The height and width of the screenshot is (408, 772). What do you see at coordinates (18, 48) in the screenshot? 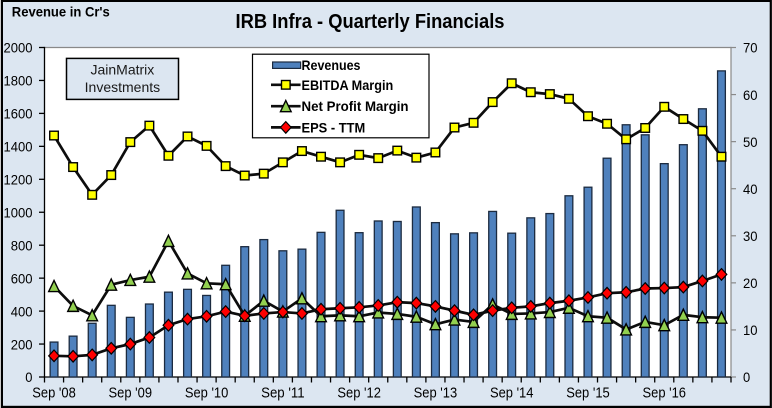
I see `svg-text: 2000` at bounding box center [18, 48].